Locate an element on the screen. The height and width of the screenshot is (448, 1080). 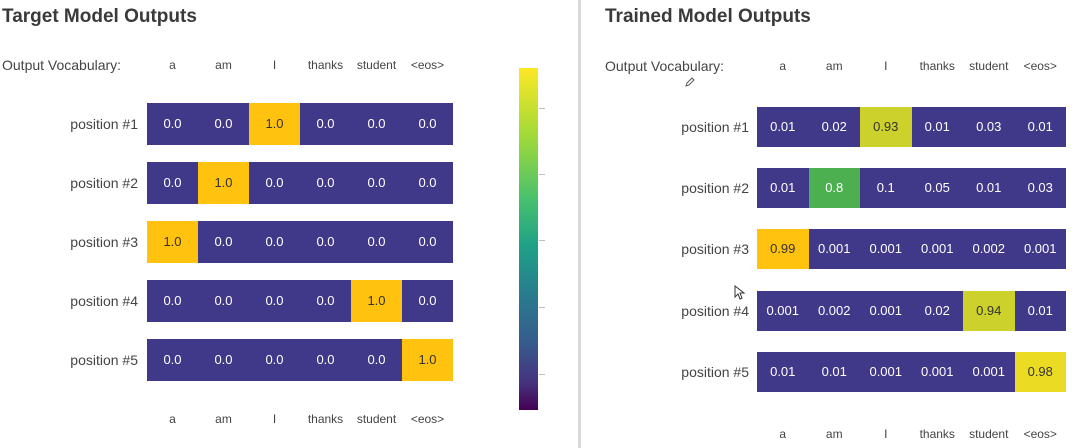
trained-panel-title: Trained Model Outputs is located at coordinates (708, 16).